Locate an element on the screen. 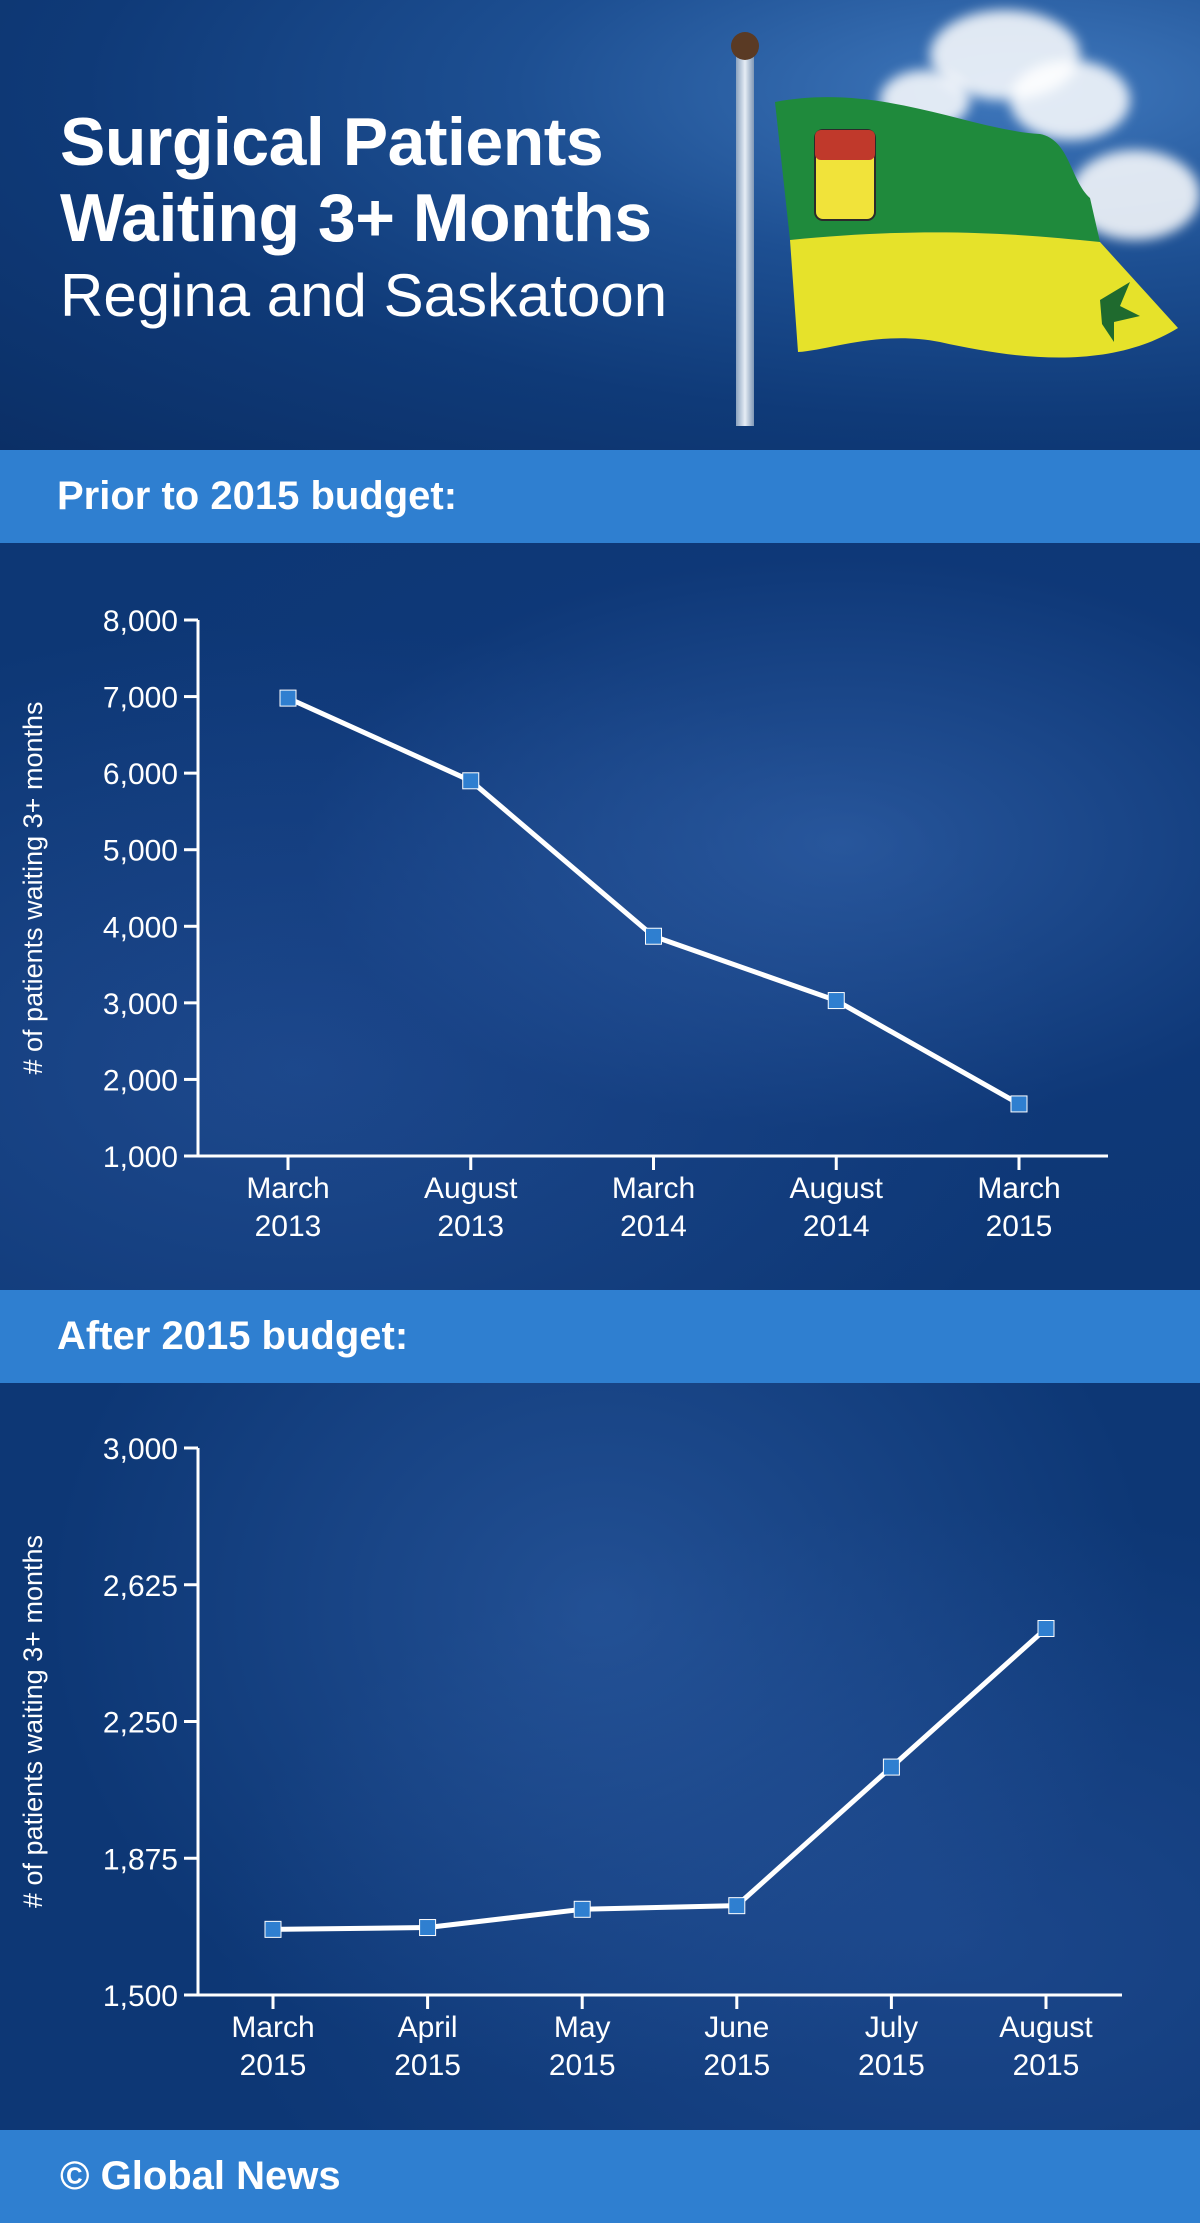  y-tick-label: 5,000 is located at coordinates (140, 851).